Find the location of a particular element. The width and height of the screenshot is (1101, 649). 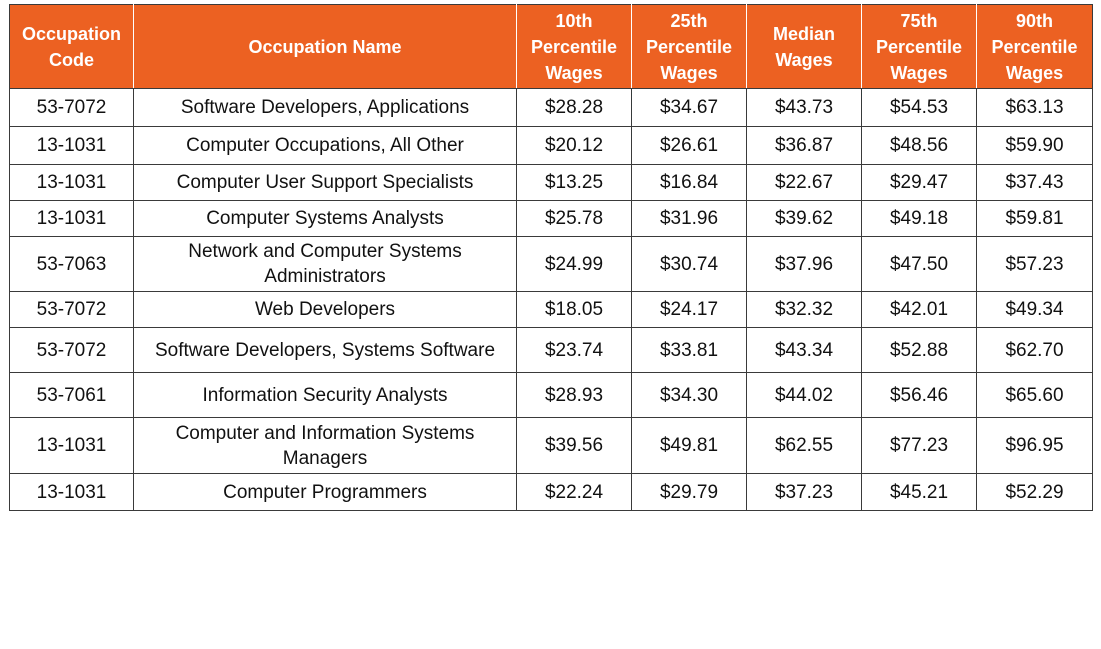

occupation-name-cell: Information Security Analysts is located at coordinates (325, 395).